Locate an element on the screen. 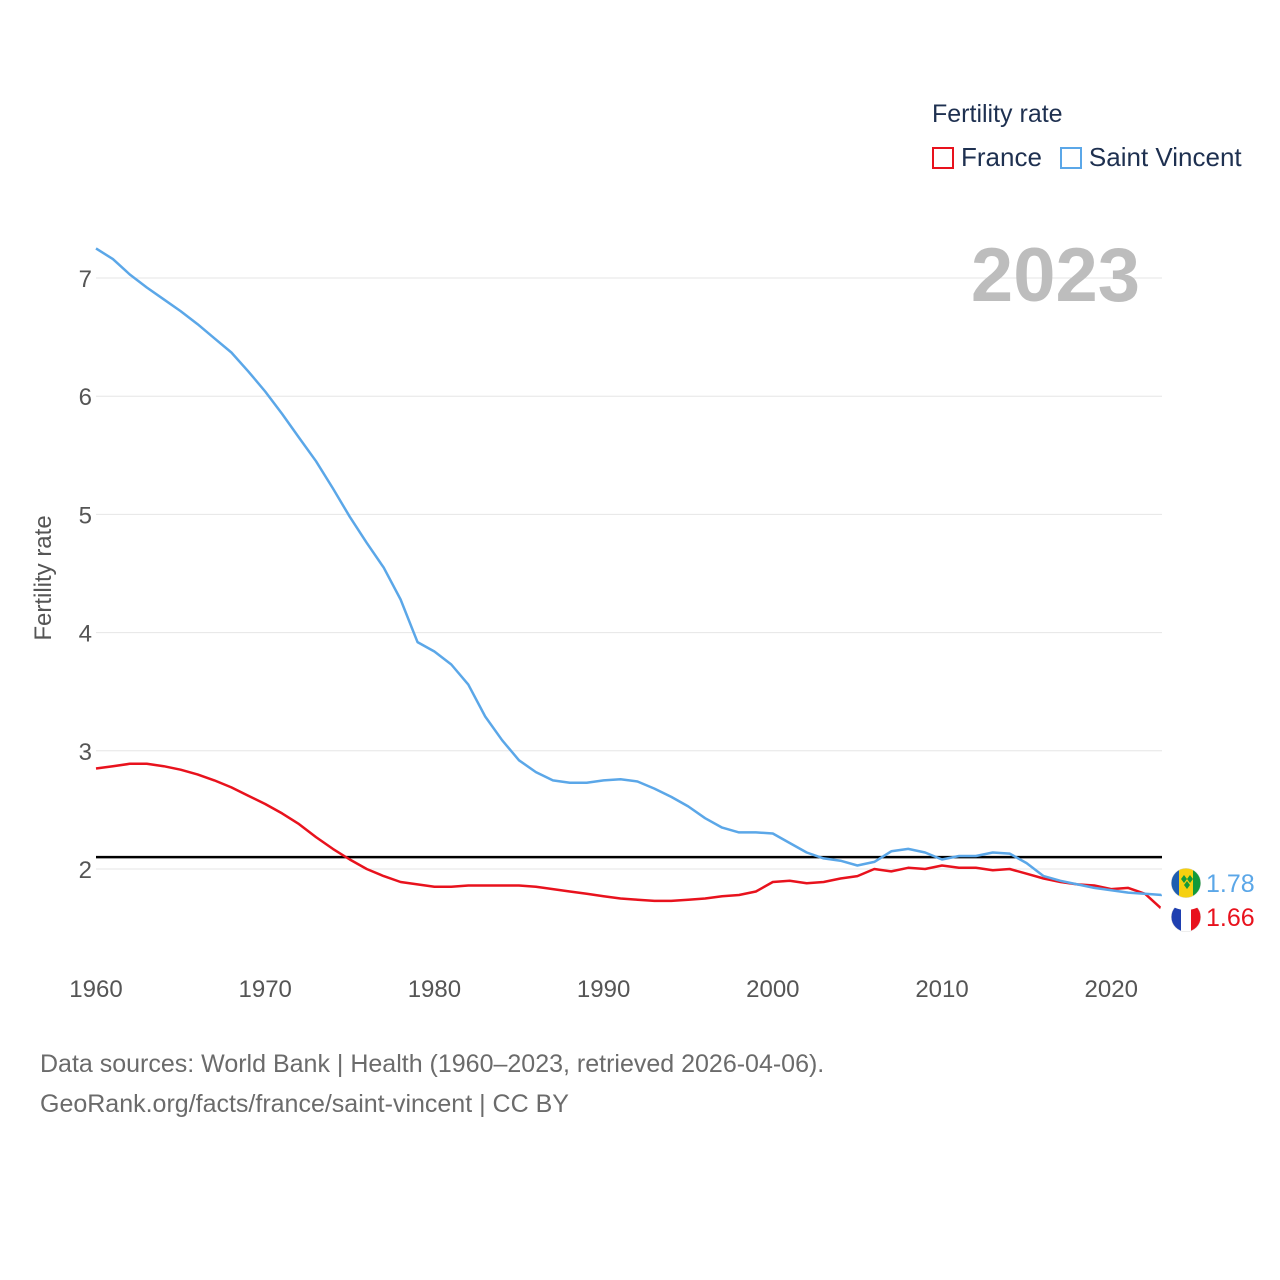 The height and width of the screenshot is (1280, 1280). x-tick-label-2000: 2000 is located at coordinates (772, 989).